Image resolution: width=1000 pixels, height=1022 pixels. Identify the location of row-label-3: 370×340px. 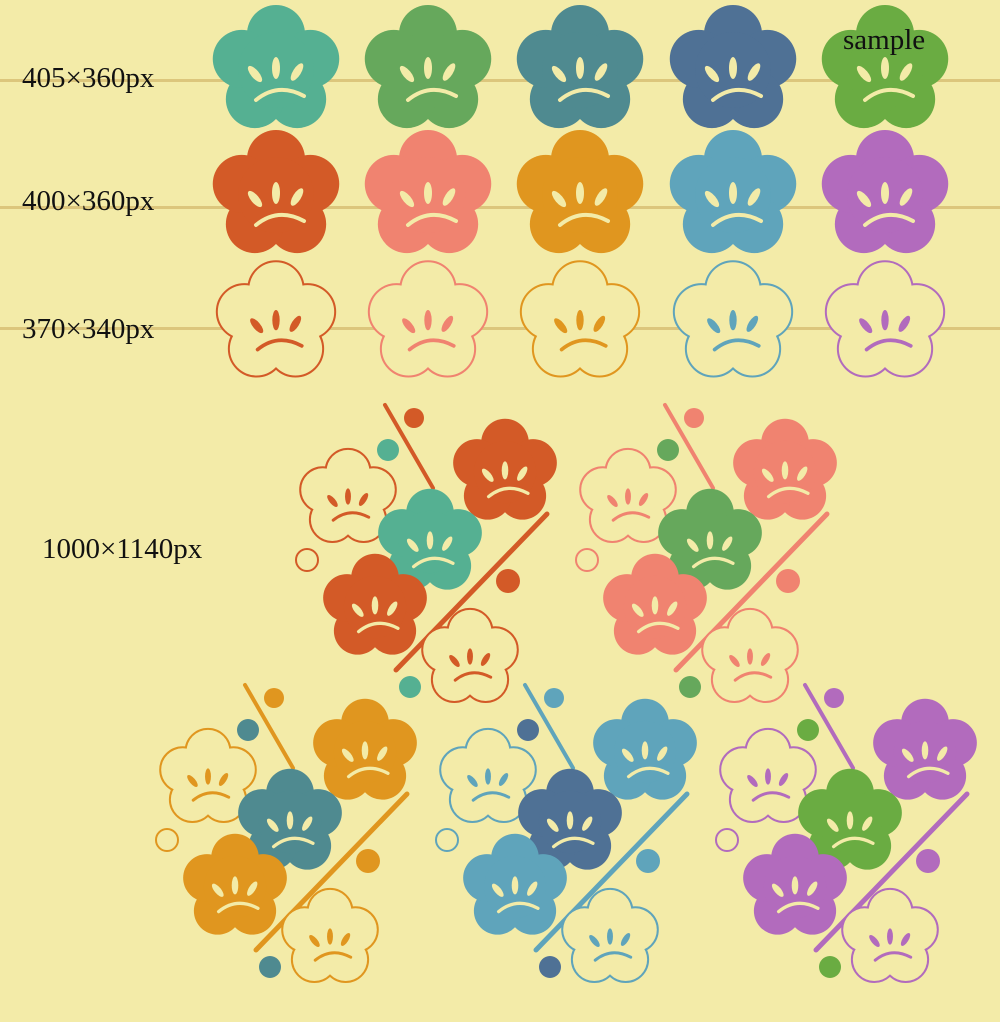
(88, 329).